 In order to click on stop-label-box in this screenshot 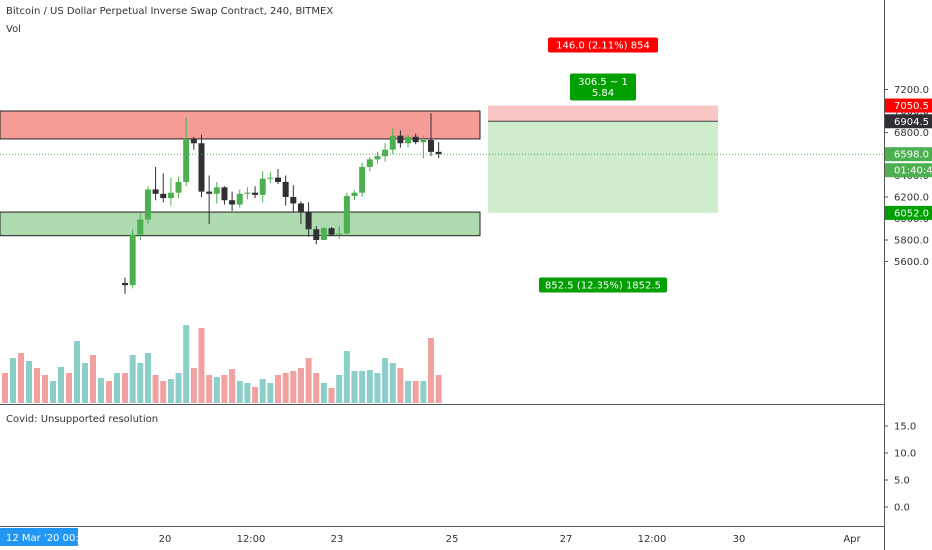, I will do `click(603, 45)`.